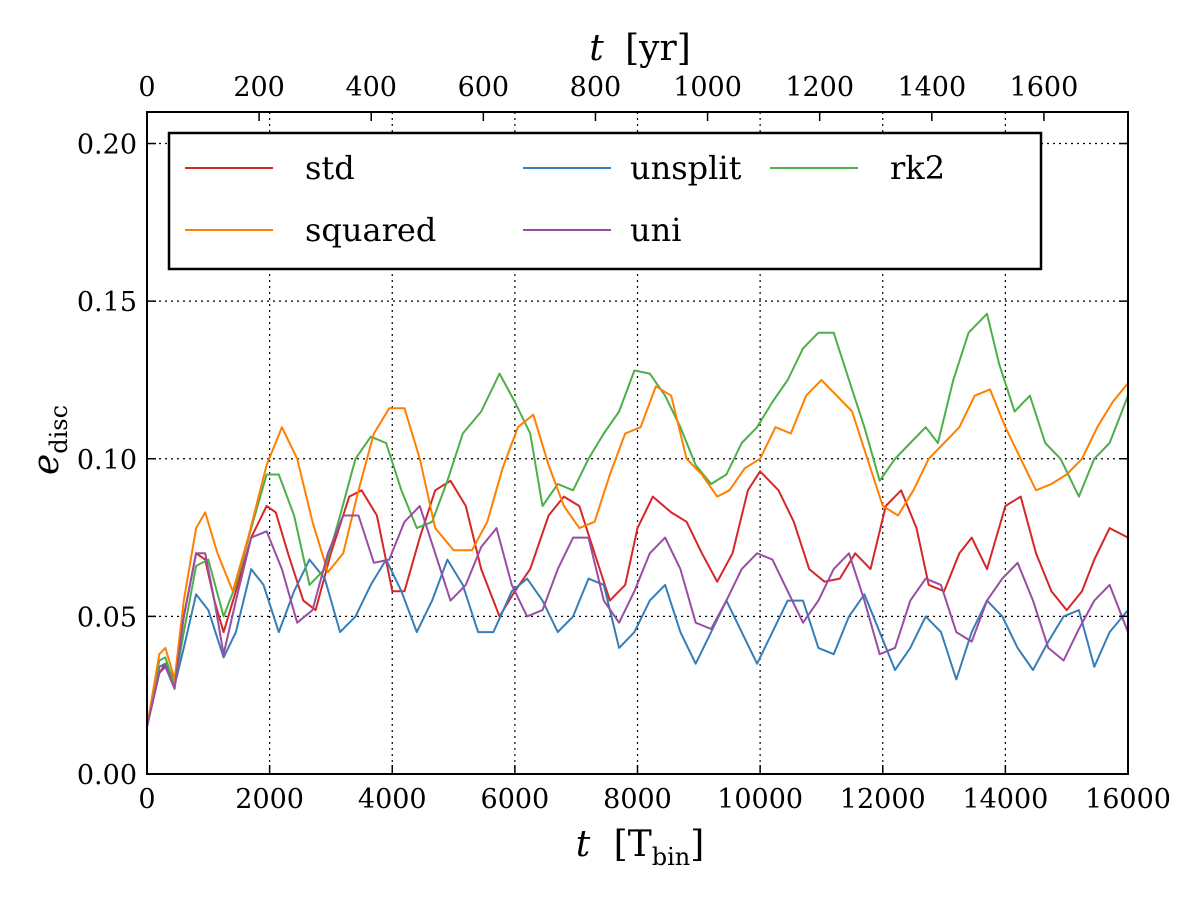  Describe the element at coordinates (259, 87) in the screenshot. I see `top-tick-label: 200` at that location.